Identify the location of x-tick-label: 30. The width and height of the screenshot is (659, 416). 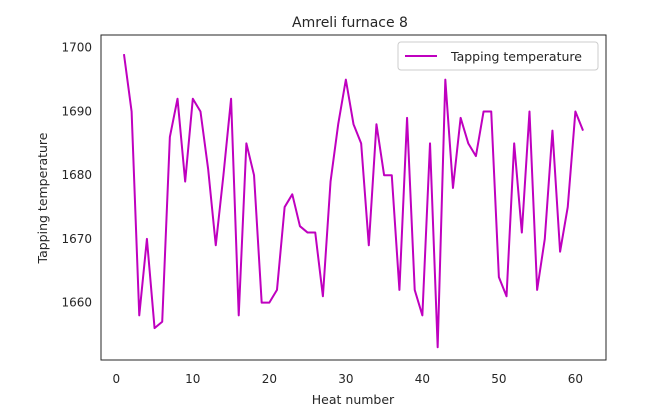
(345, 379).